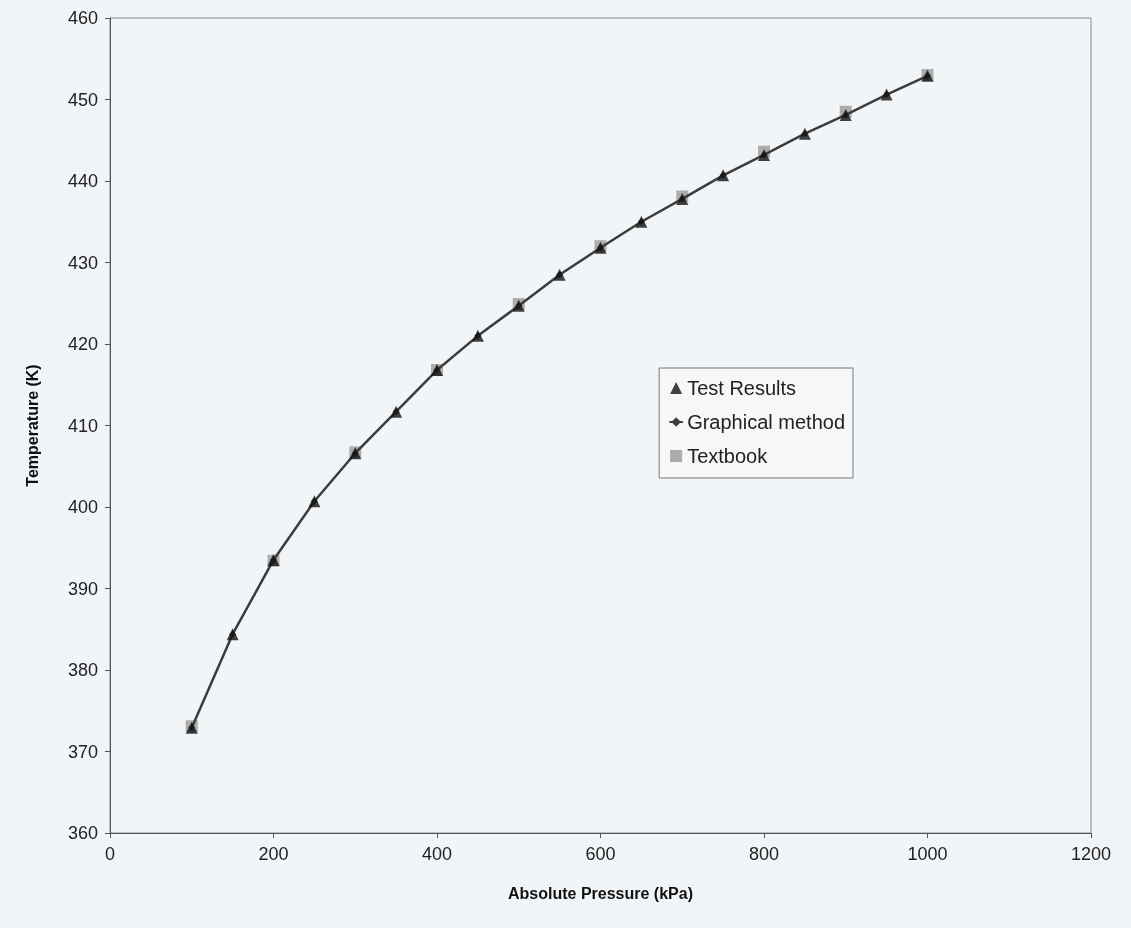  What do you see at coordinates (82, 18) in the screenshot?
I see `y-tick-label: 460` at bounding box center [82, 18].